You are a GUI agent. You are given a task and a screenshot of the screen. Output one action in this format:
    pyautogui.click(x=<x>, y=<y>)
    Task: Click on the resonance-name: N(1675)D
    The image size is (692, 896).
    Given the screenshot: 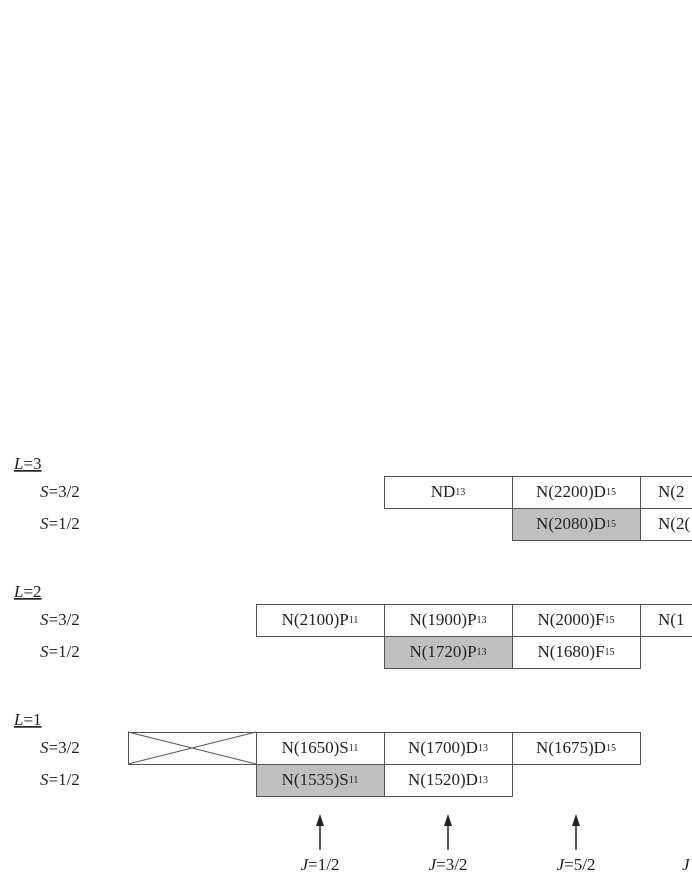 What is the action you would take?
    pyautogui.click(x=571, y=747)
    